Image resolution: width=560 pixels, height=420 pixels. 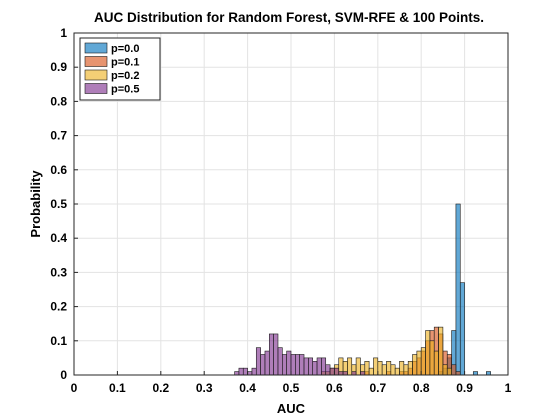 I want to click on y-tick-label: 0.2, so click(x=58, y=307).